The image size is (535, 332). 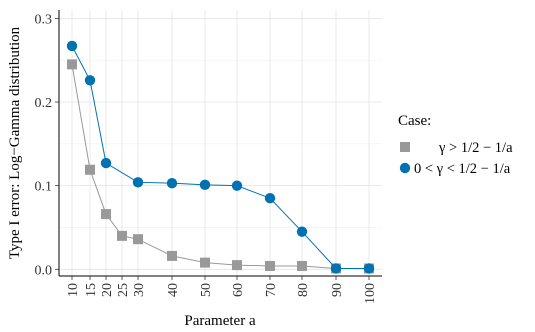 What do you see at coordinates (337, 290) in the screenshot?
I see `x-tick-label: 90` at bounding box center [337, 290].